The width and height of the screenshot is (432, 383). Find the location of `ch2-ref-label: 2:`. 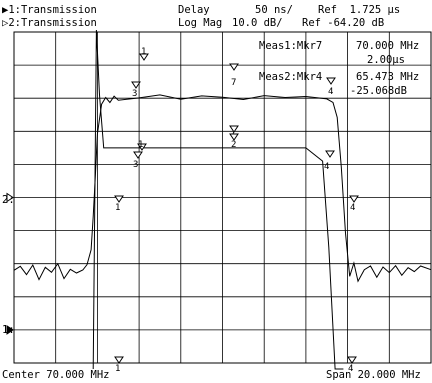

ch2-ref-label: 2: is located at coordinates (8, 200).